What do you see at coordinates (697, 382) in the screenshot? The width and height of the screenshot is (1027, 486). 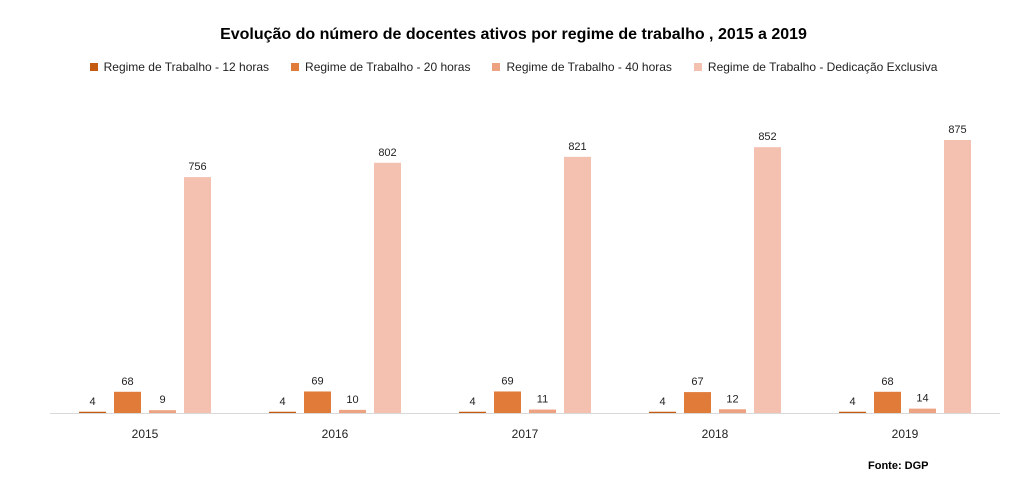 I see `data-label-2018-series-1: 67` at bounding box center [697, 382].